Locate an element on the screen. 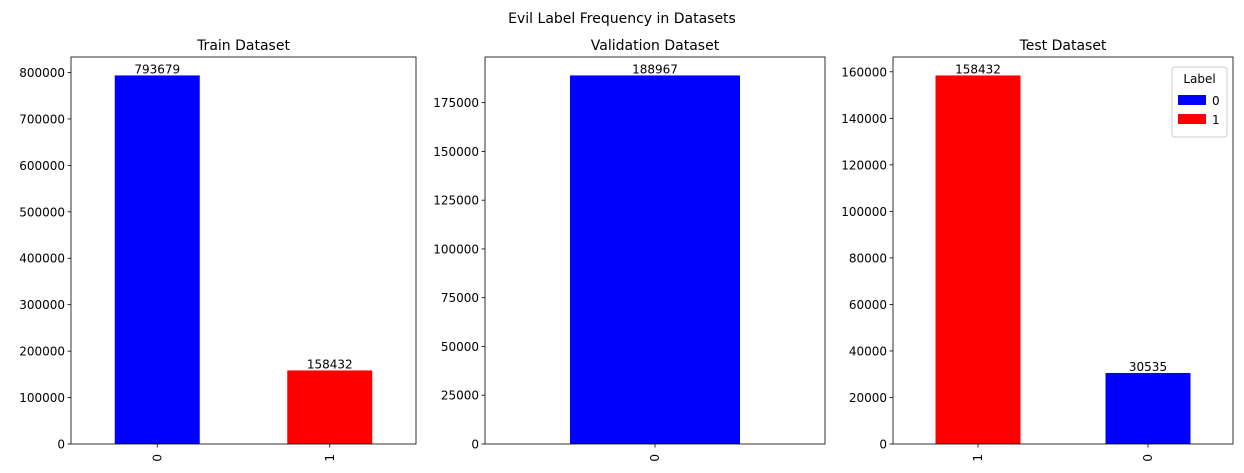 This screenshot has width=1244, height=473. y-tick-label: 175000 is located at coordinates (456, 103).